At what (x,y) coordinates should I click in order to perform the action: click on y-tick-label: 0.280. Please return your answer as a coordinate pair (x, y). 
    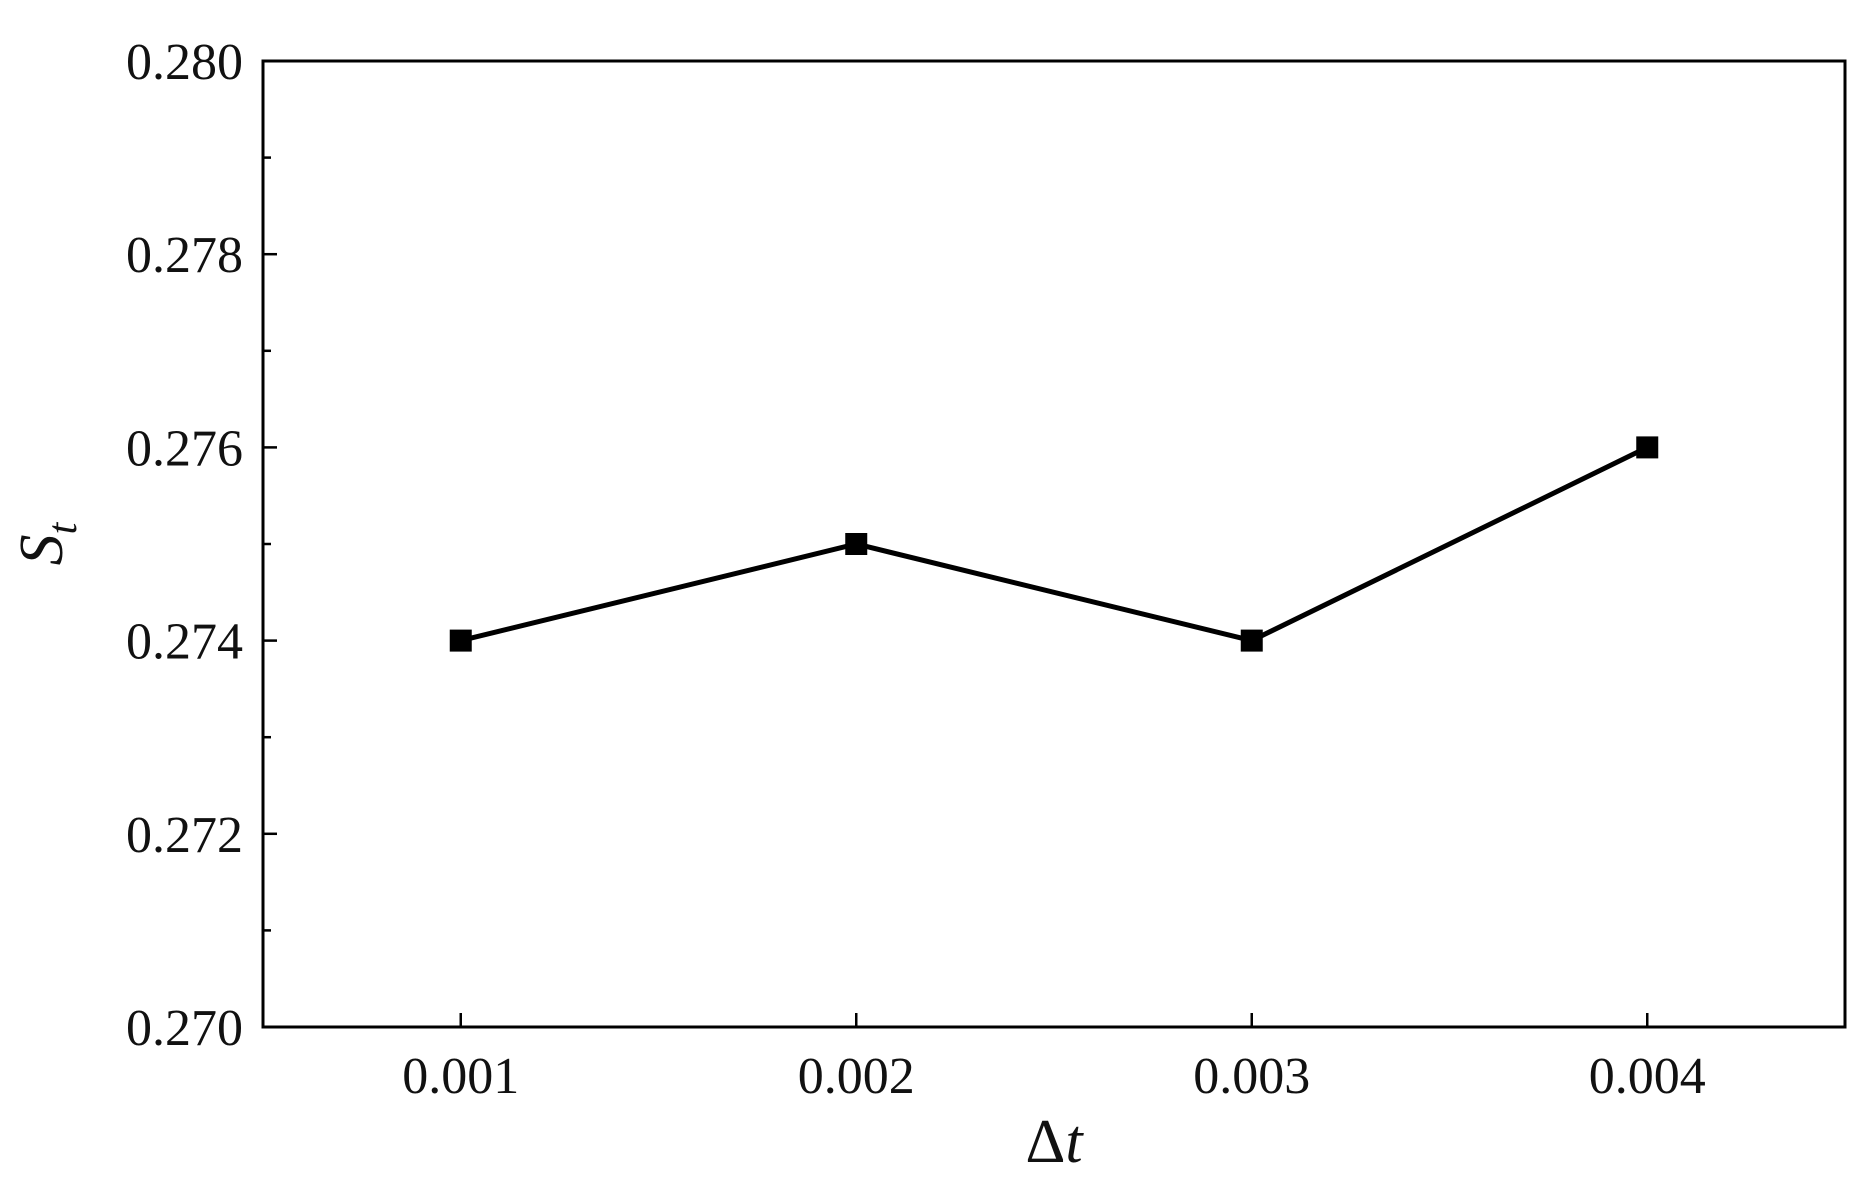
    Looking at the image, I should click on (184, 62).